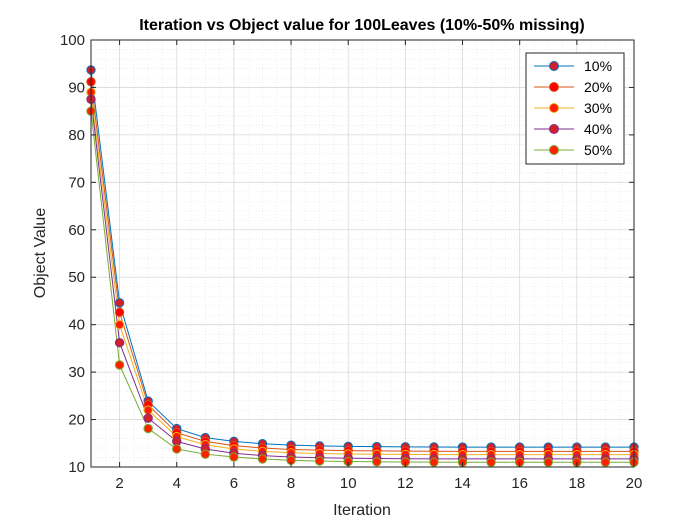  I want to click on data-point-20pct, so click(119, 312).